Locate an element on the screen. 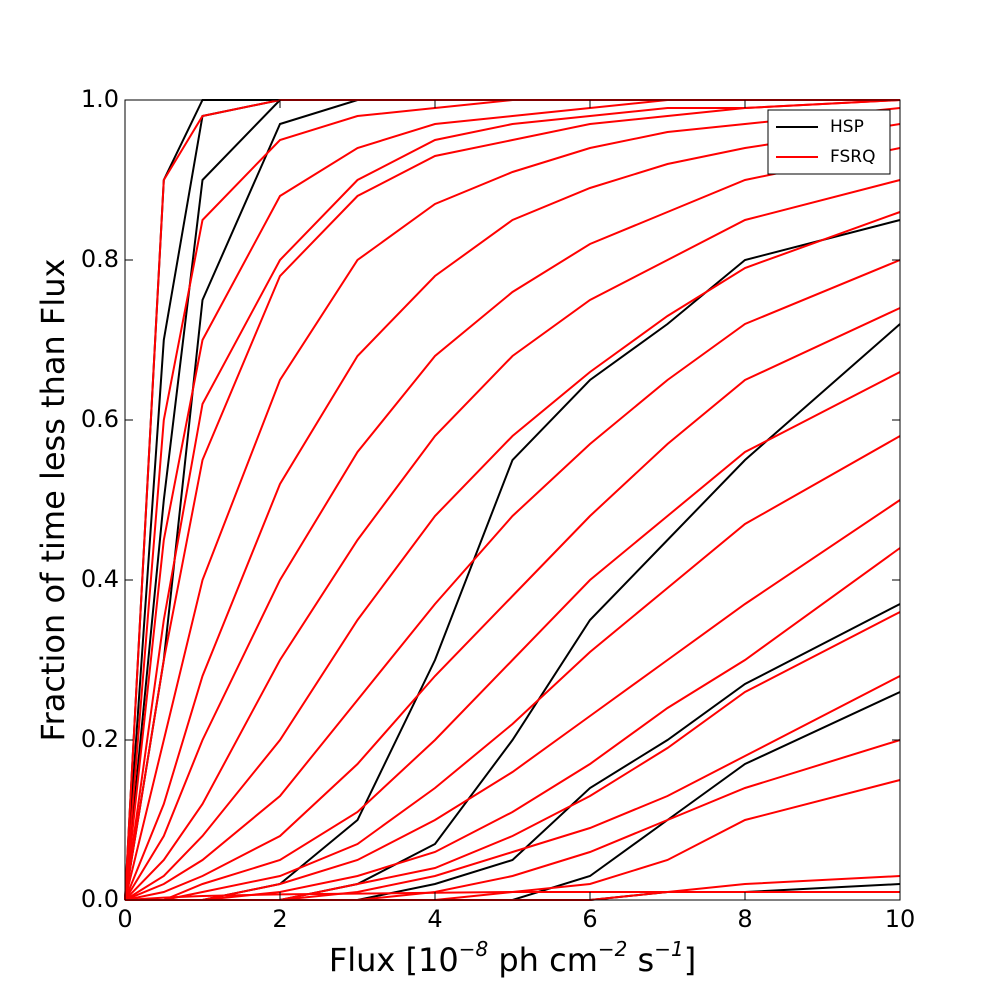 The image size is (1000, 1000). x-axis-label-part: ] is located at coordinates (690, 960).